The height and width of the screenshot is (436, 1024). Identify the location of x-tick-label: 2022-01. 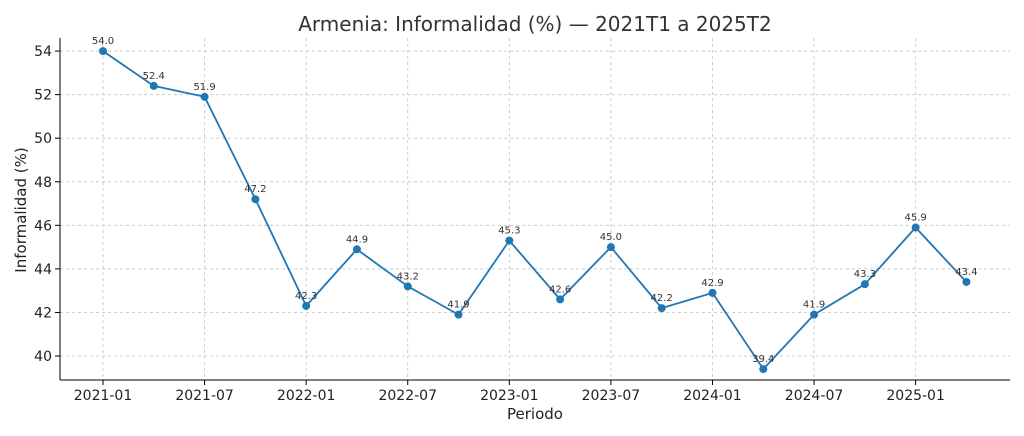
(306, 396).